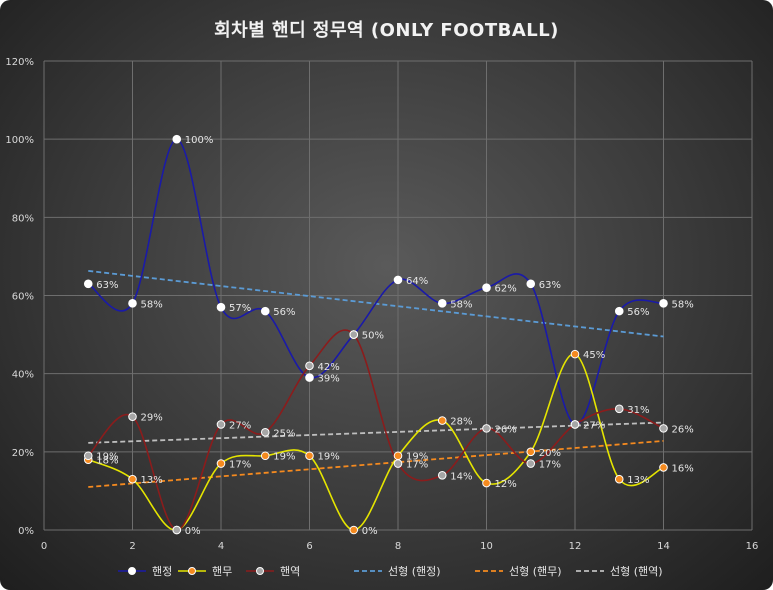 Image resolution: width=773 pixels, height=590 pixels. What do you see at coordinates (461, 476) in the screenshot?
I see `data-label: 14%` at bounding box center [461, 476].